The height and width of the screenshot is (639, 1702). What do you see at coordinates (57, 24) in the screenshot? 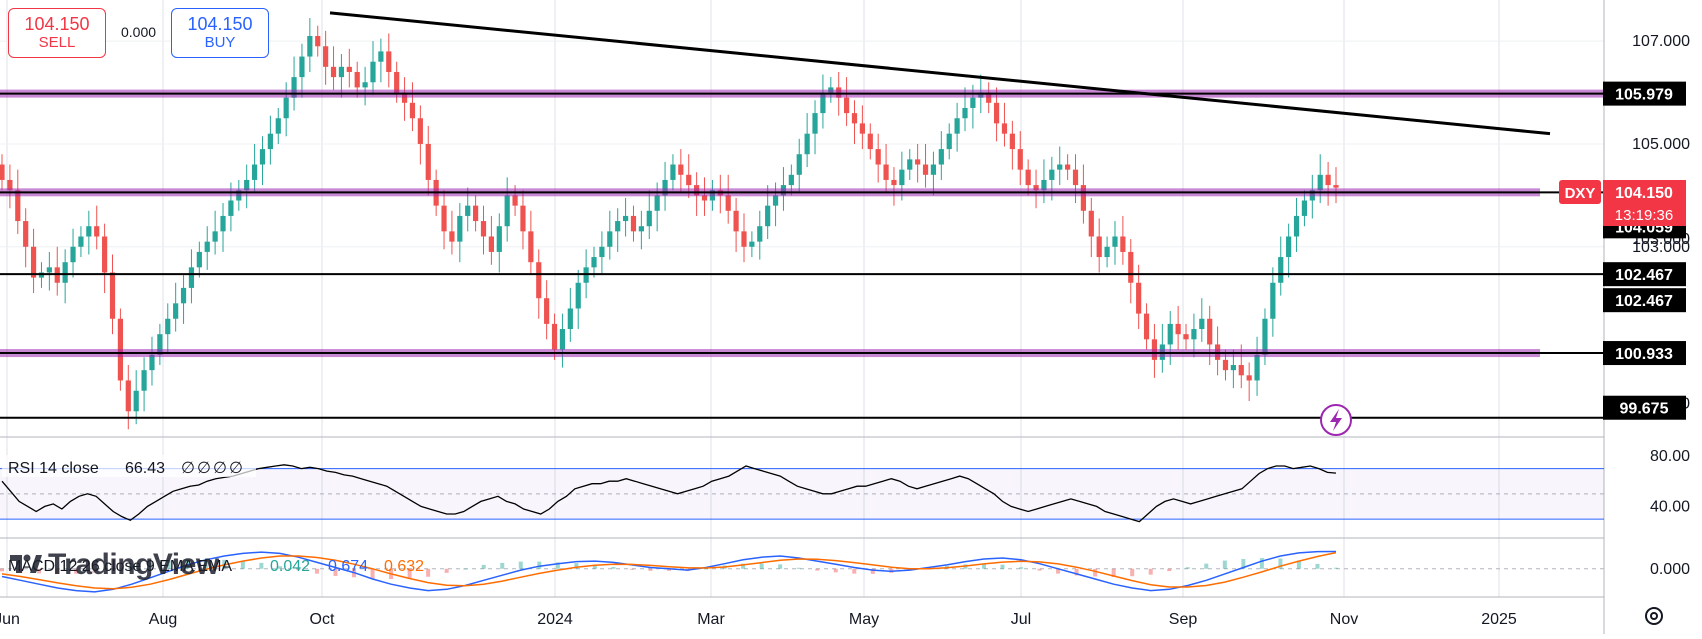
I see `sell-price: 104.150` at bounding box center [57, 24].